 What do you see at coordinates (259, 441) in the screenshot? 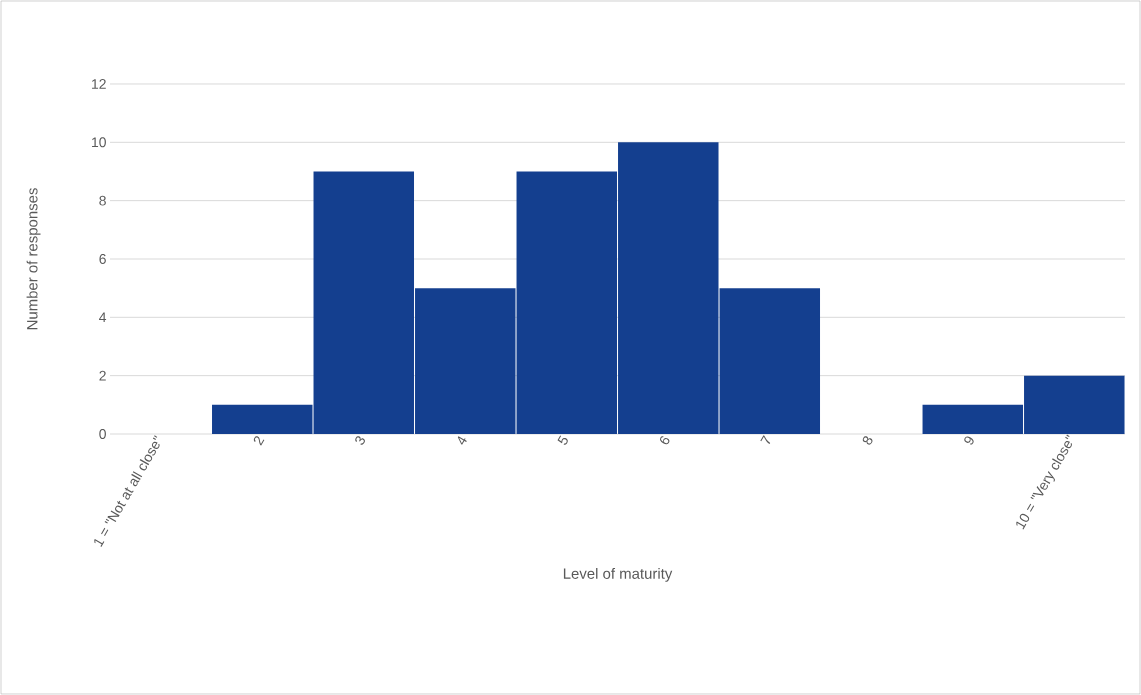
I see `x-tick-label: 2` at bounding box center [259, 441].